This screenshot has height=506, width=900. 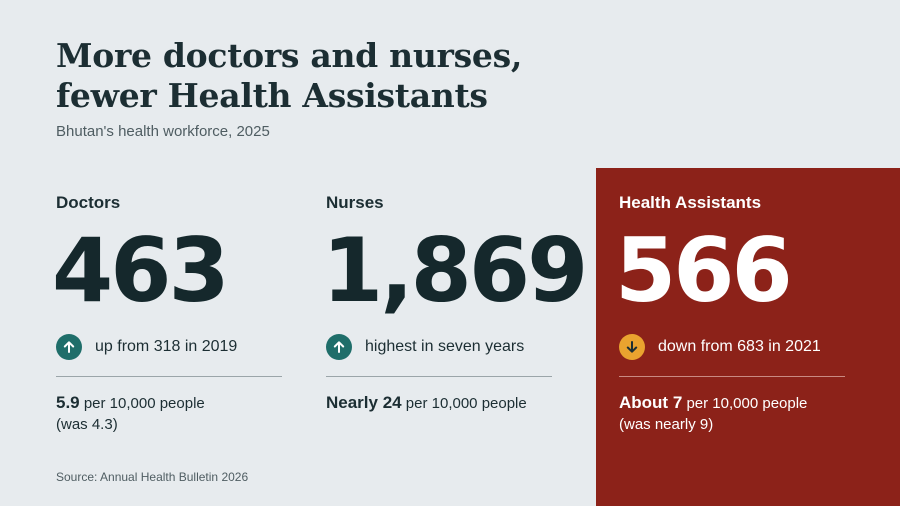 I want to click on card-label: Nurses, so click(x=355, y=202).